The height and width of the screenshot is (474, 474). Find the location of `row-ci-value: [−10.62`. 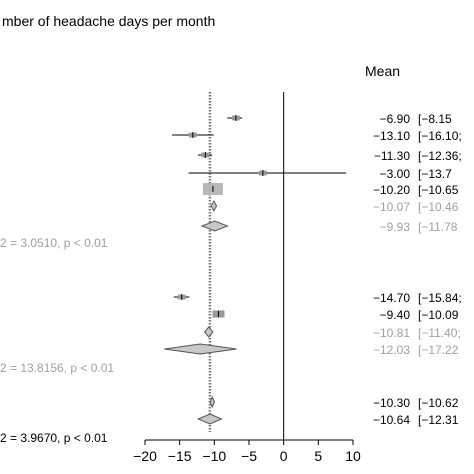

row-ci-value: [−10.62 is located at coordinates (438, 403).